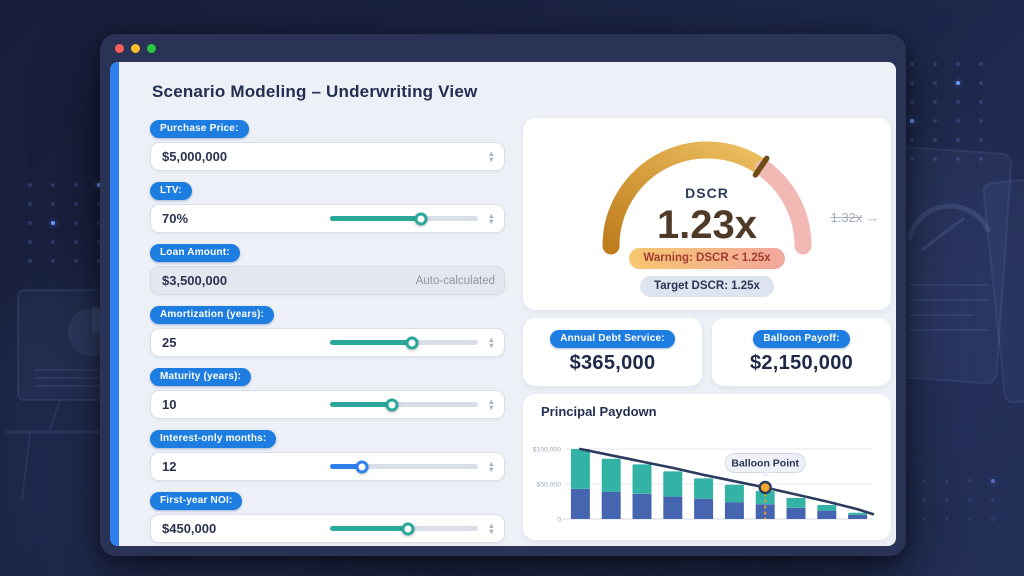 The image size is (1024, 576). Describe the element at coordinates (327, 466) in the screenshot. I see `number-input: 12 ▲ ▼` at that location.